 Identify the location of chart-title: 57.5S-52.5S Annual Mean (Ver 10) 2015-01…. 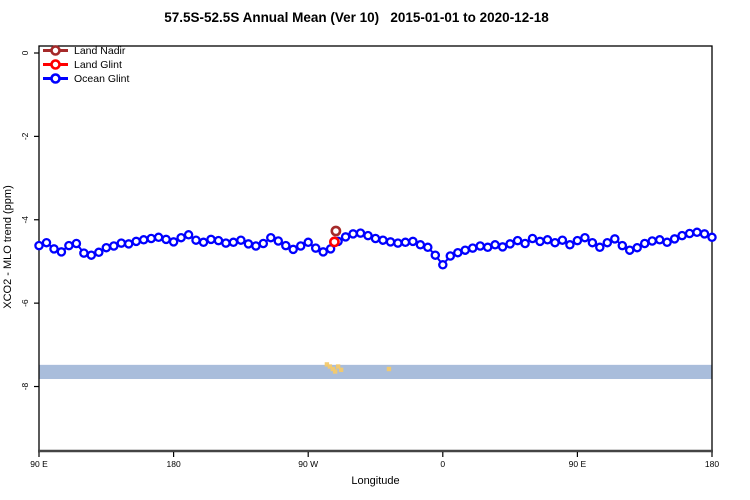
(356, 17).